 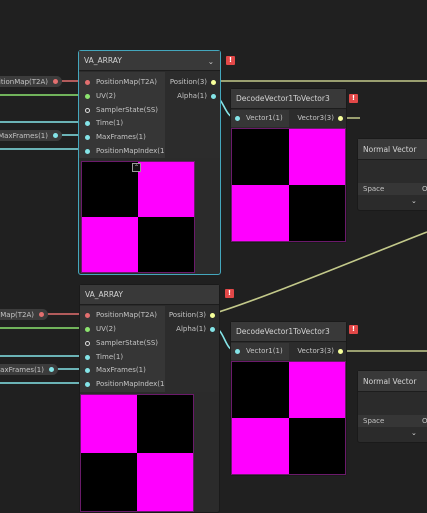 I want to click on node-header: VA_ARRAY ⌄, so click(x=149, y=61).